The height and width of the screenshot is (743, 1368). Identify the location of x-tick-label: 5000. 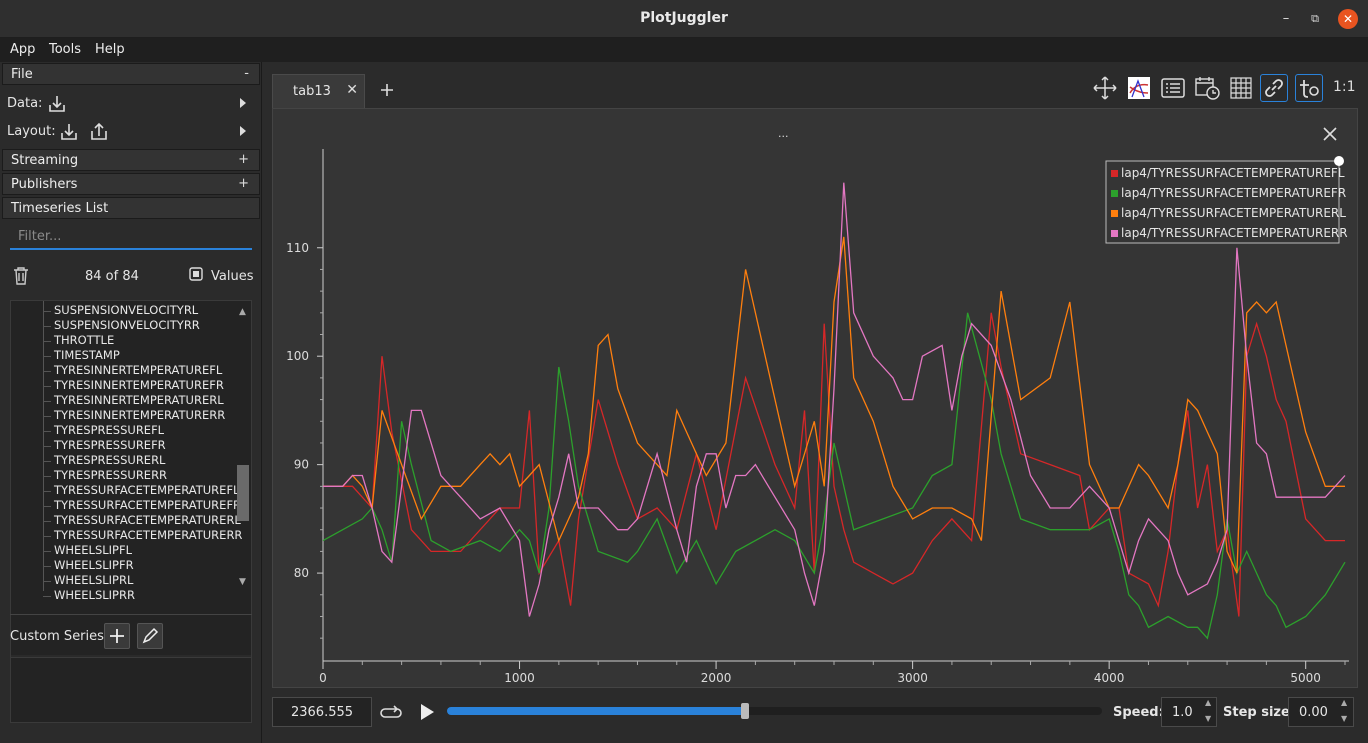
(1305, 678).